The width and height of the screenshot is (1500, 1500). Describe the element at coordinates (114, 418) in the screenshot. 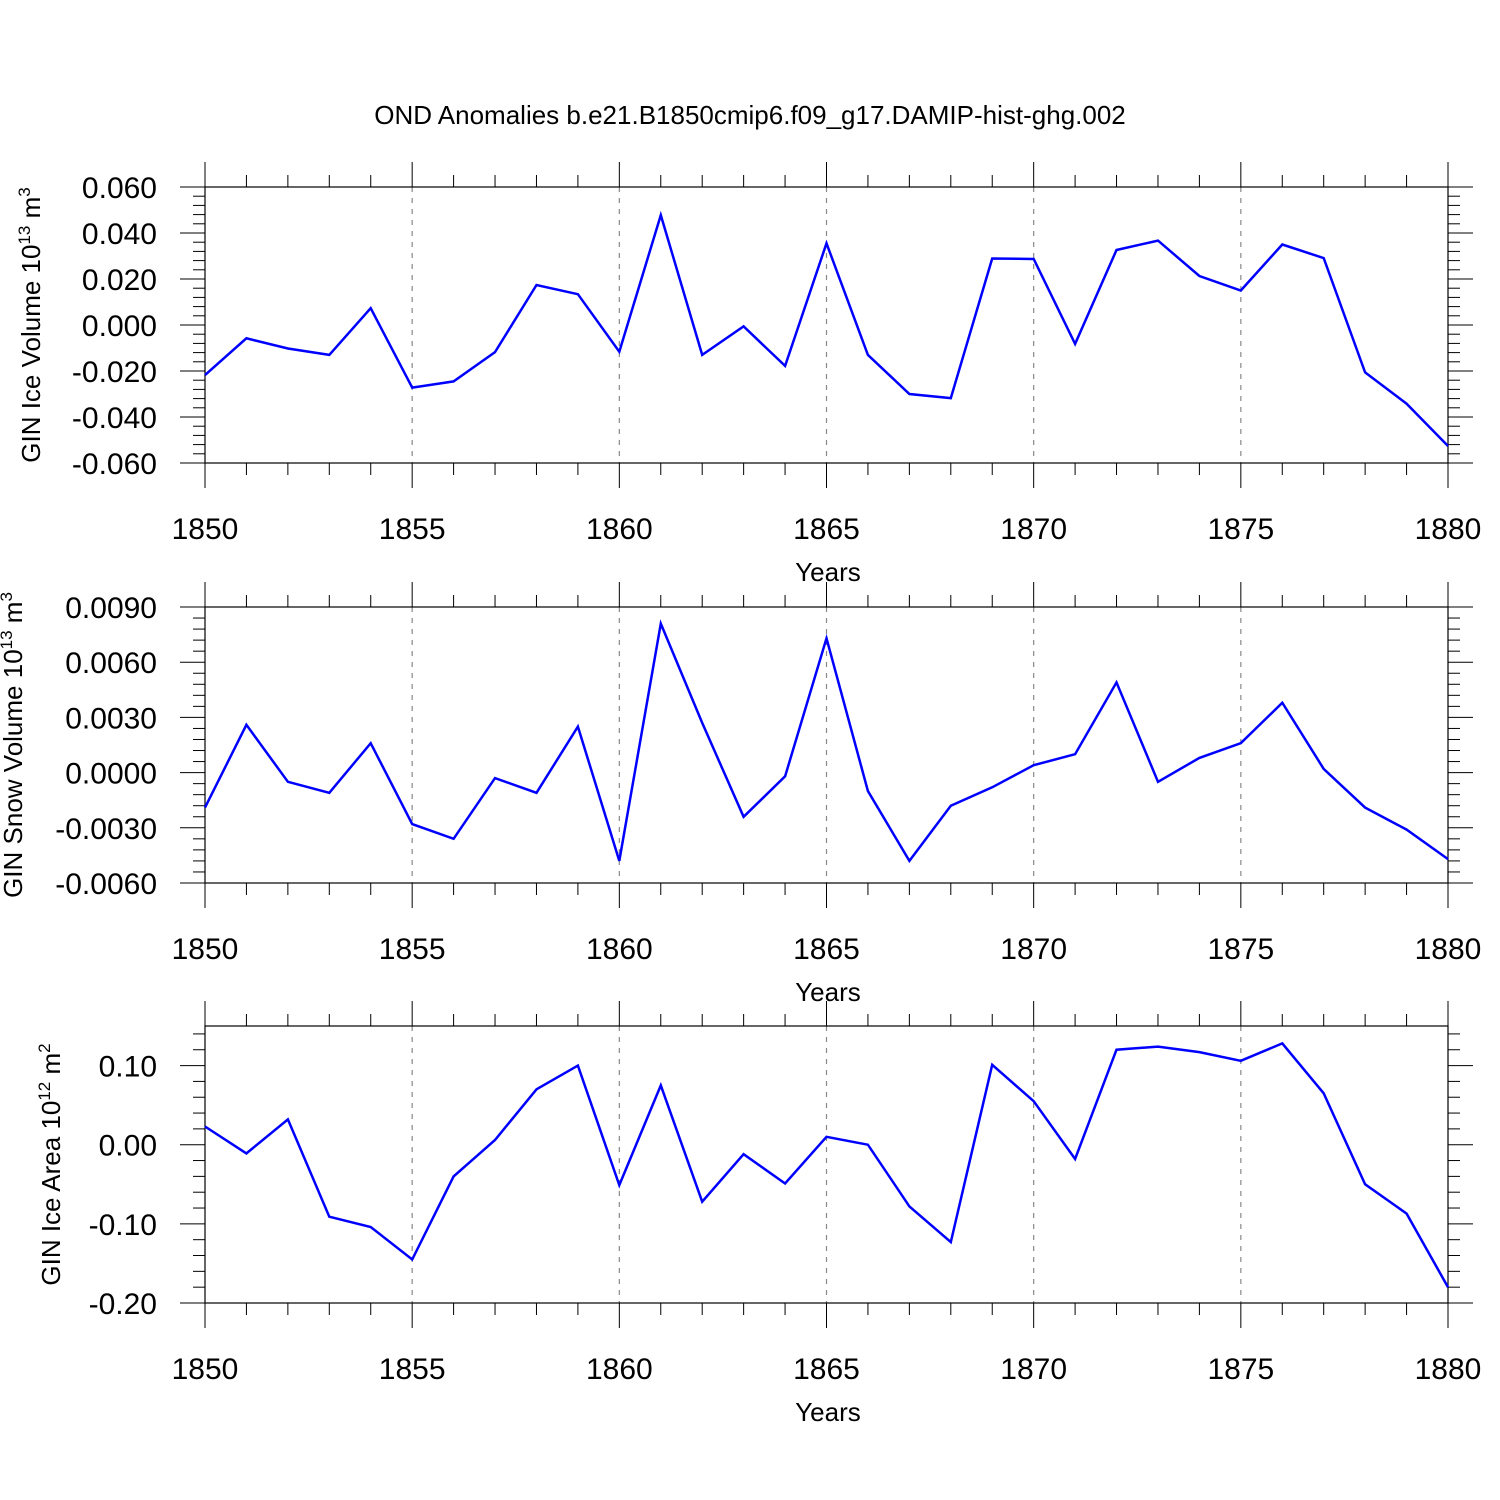

I see `y-tick-label: -0.040` at that location.